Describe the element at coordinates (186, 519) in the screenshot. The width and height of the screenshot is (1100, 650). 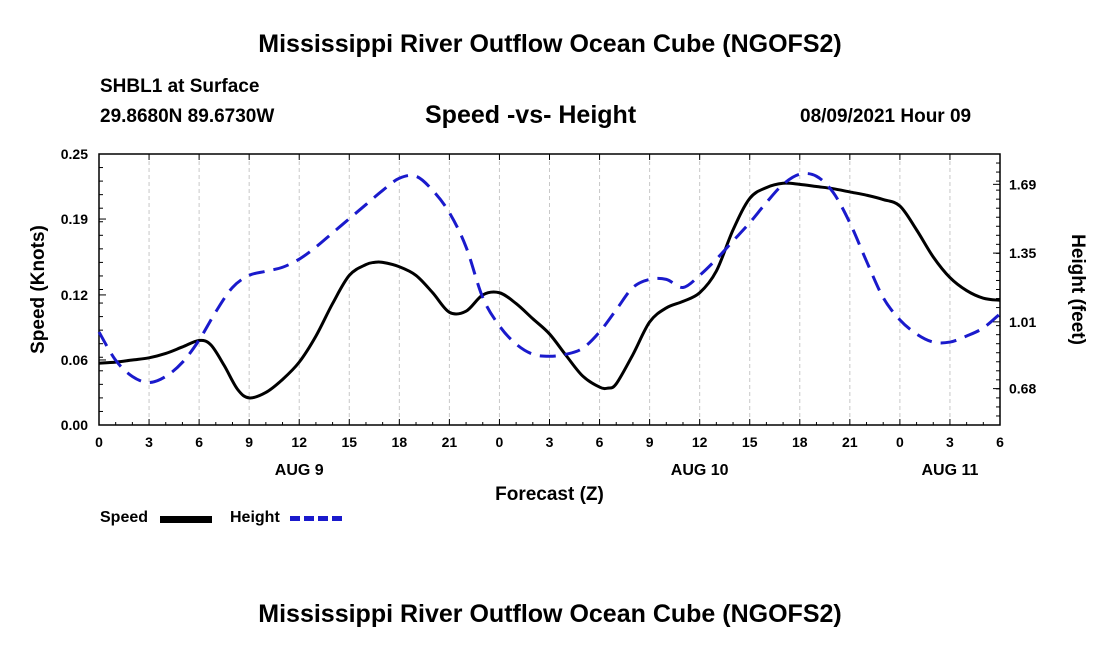
I see `legend-speed-line` at that location.